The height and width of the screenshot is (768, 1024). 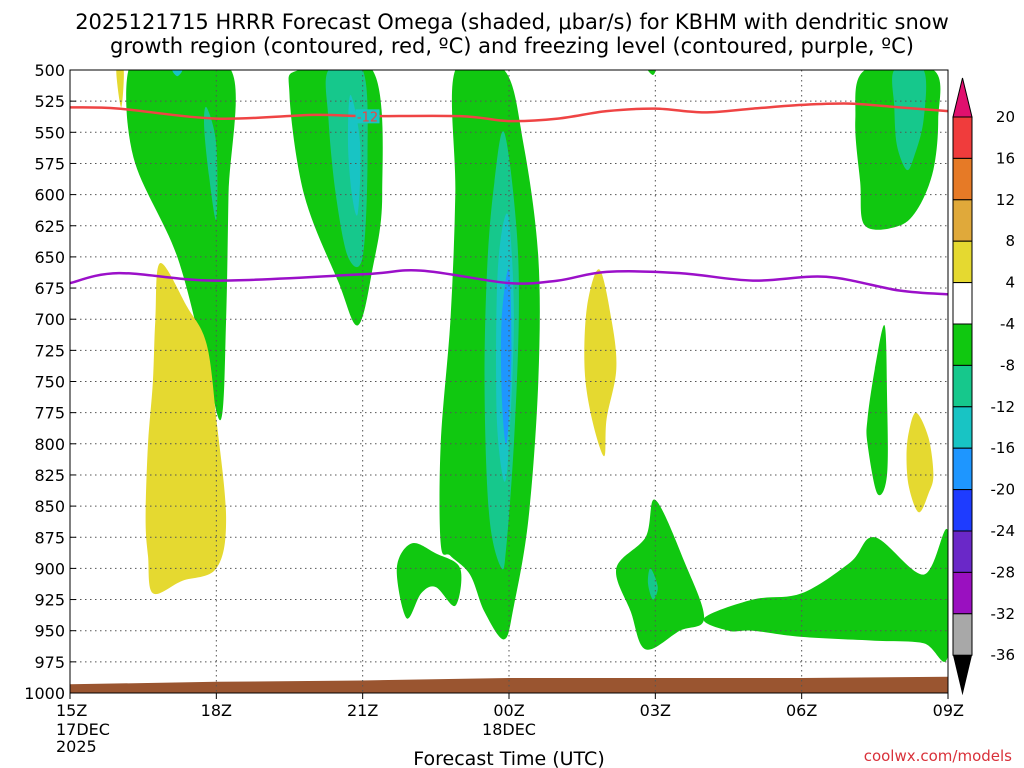 What do you see at coordinates (429, 581) in the screenshot?
I see `omega-region-green-tongue-22z` at bounding box center [429, 581].